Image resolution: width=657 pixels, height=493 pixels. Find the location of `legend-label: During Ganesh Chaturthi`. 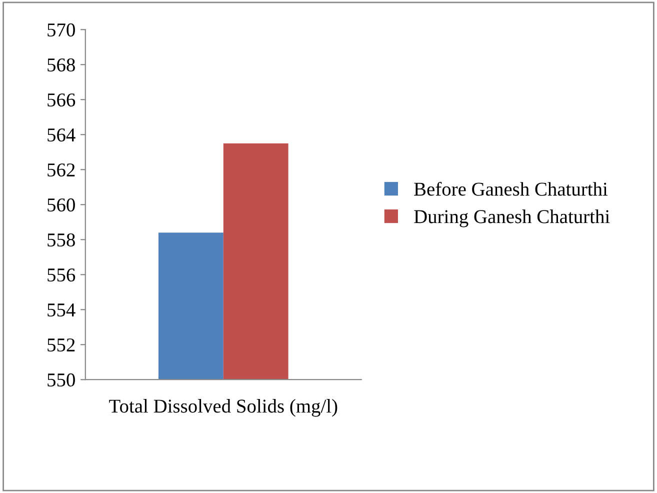

legend-label: During Ganesh Chaturthi is located at coordinates (512, 219).